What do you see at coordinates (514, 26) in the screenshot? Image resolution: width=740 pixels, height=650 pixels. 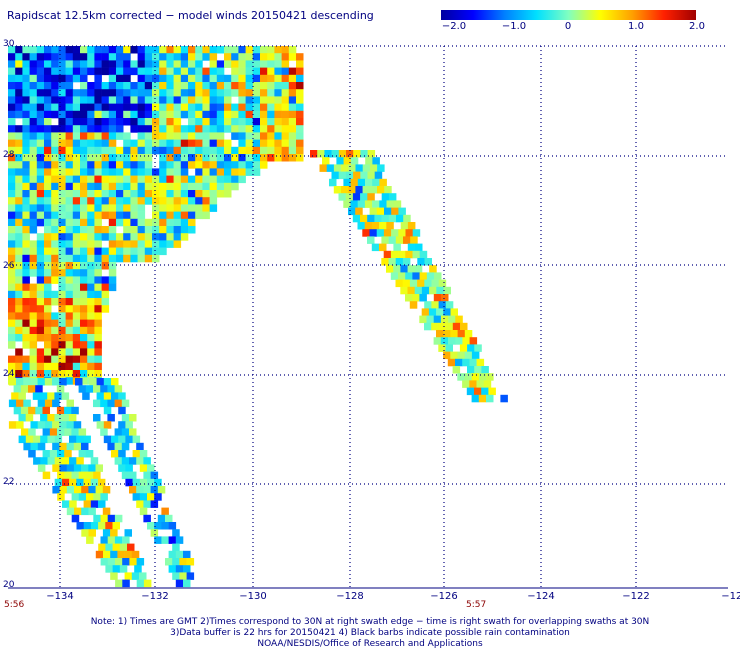 I see `colorbar-tick-label: −1.0` at bounding box center [514, 26].